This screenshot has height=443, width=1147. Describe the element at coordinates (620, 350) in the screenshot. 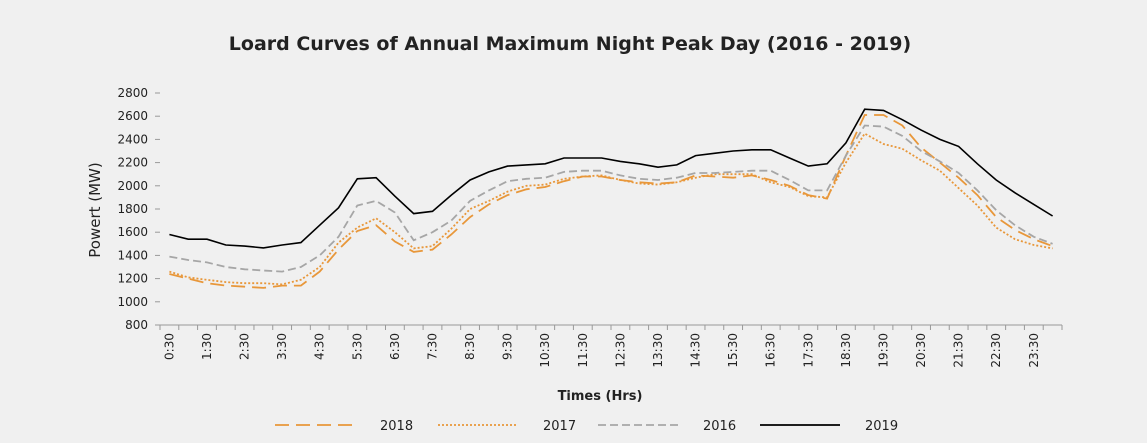

I see `x-tick-label: 12:30` at that location.